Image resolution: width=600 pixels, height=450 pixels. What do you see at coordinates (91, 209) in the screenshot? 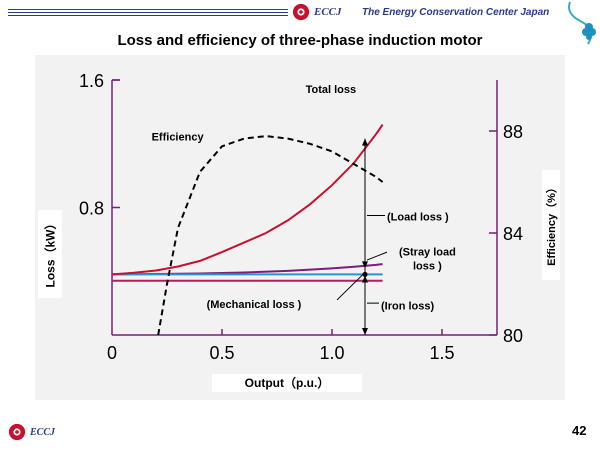
I see `y-left-tick-label: 0.8` at bounding box center [91, 209].